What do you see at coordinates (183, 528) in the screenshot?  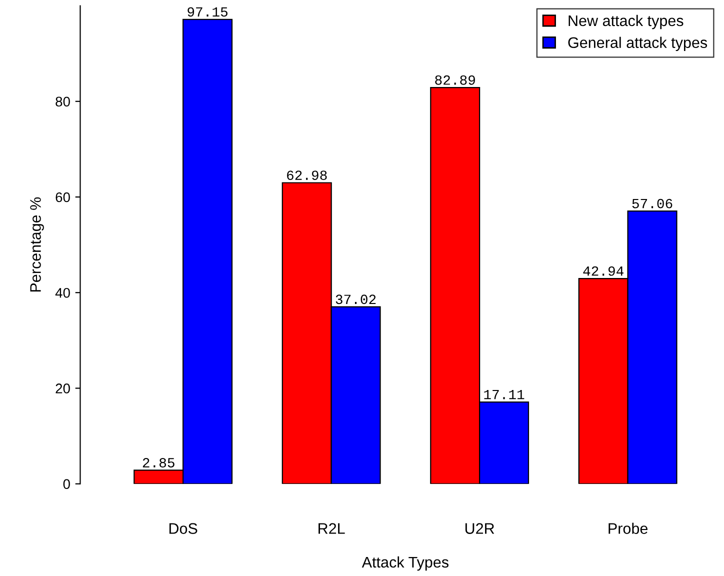 I see `x-tick-label: DoS` at bounding box center [183, 528].